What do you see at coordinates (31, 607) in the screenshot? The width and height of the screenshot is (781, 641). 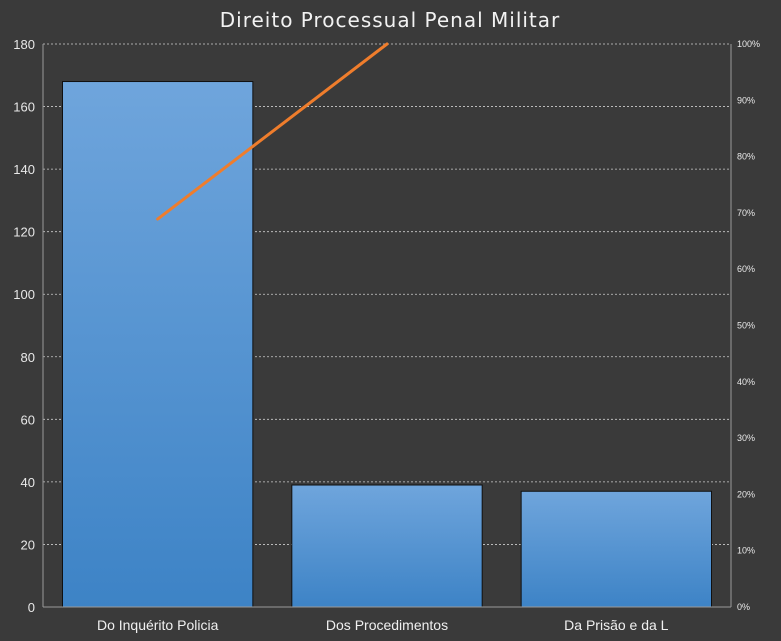 I see `y-tick-label: 0` at bounding box center [31, 607].